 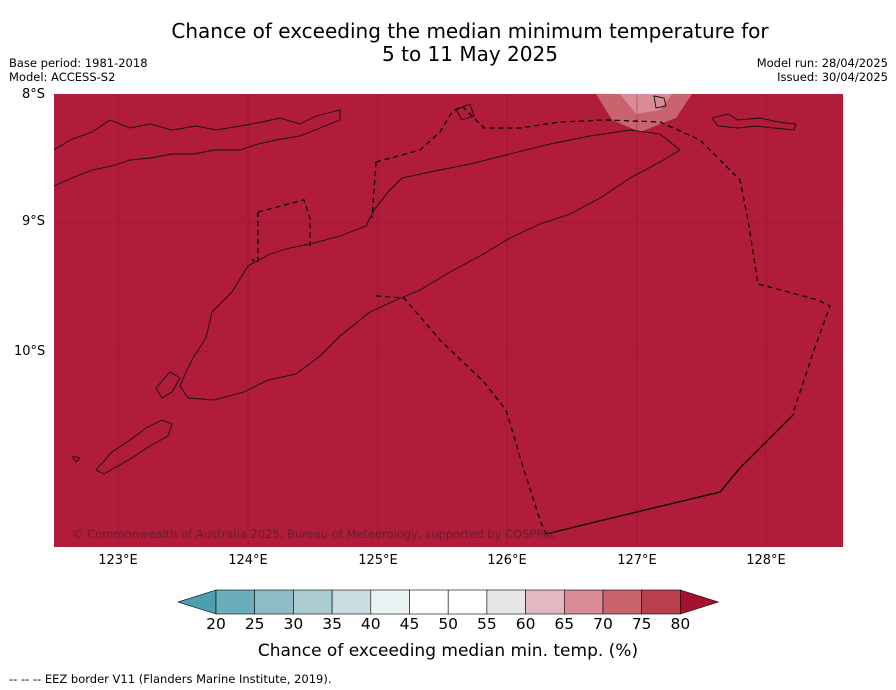 What do you see at coordinates (603, 624) in the screenshot?
I see `colorbar-tick-label: 70` at bounding box center [603, 624].